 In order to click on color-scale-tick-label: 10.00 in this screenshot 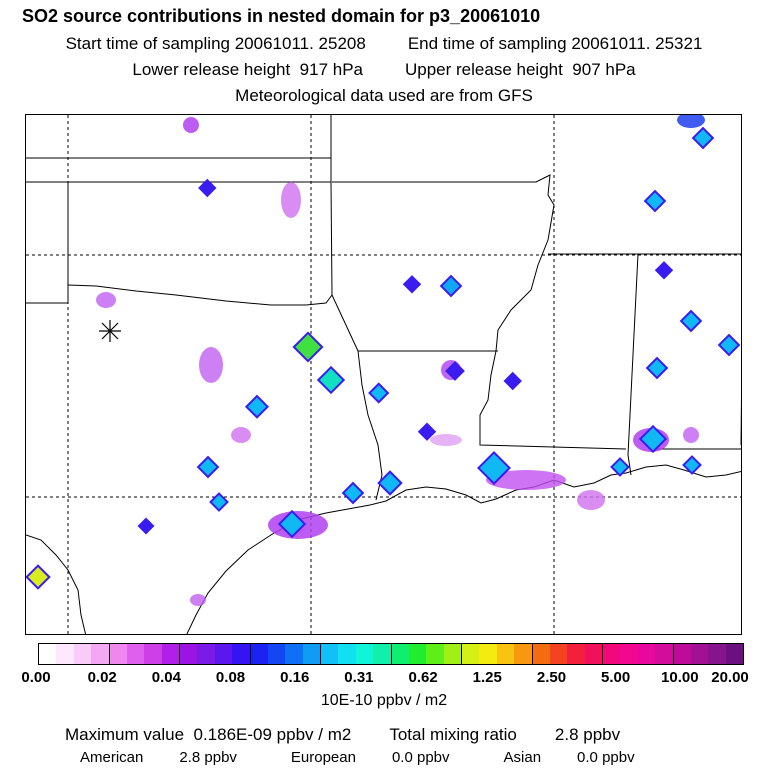, I will do `click(680, 677)`.